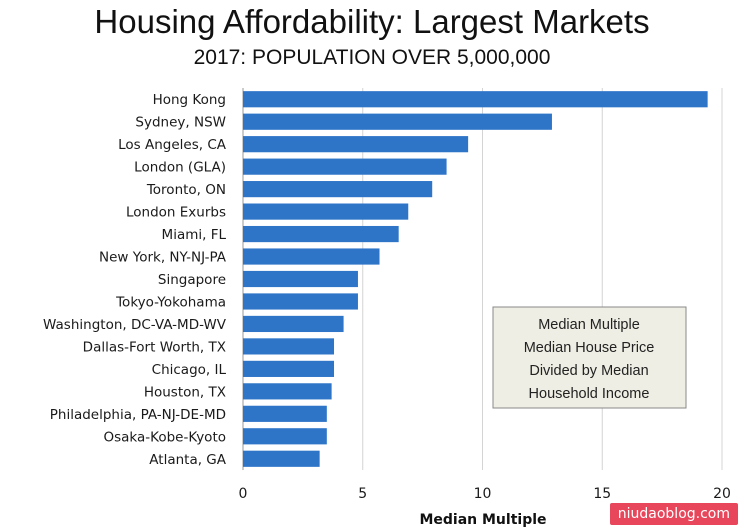 The height and width of the screenshot is (531, 744). What do you see at coordinates (189, 370) in the screenshot?
I see `category-label: Chicago, IL` at bounding box center [189, 370].